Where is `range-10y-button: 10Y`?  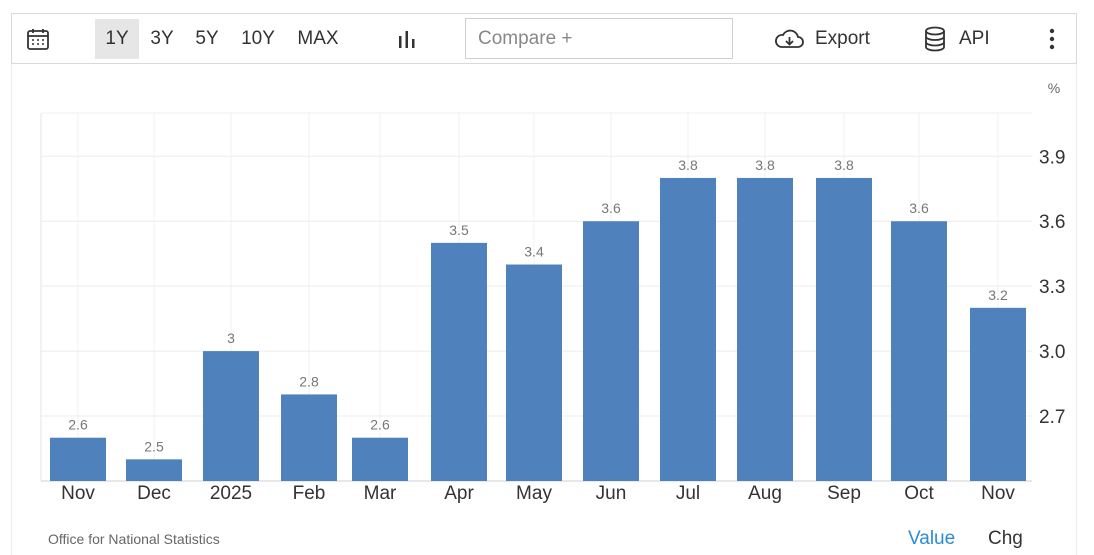 range-10y-button: 10Y is located at coordinates (258, 38).